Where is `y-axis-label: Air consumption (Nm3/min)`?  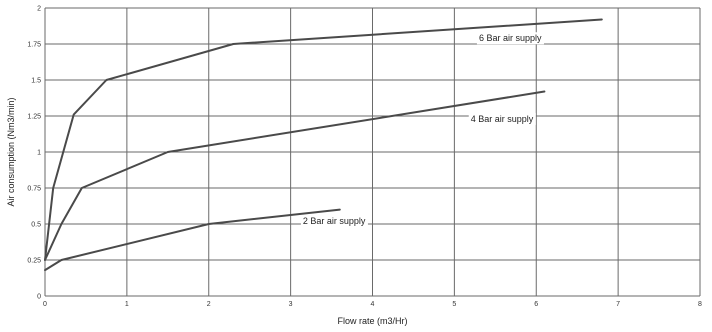 y-axis-label: Air consumption (Nm3/min) is located at coordinates (11, 151).